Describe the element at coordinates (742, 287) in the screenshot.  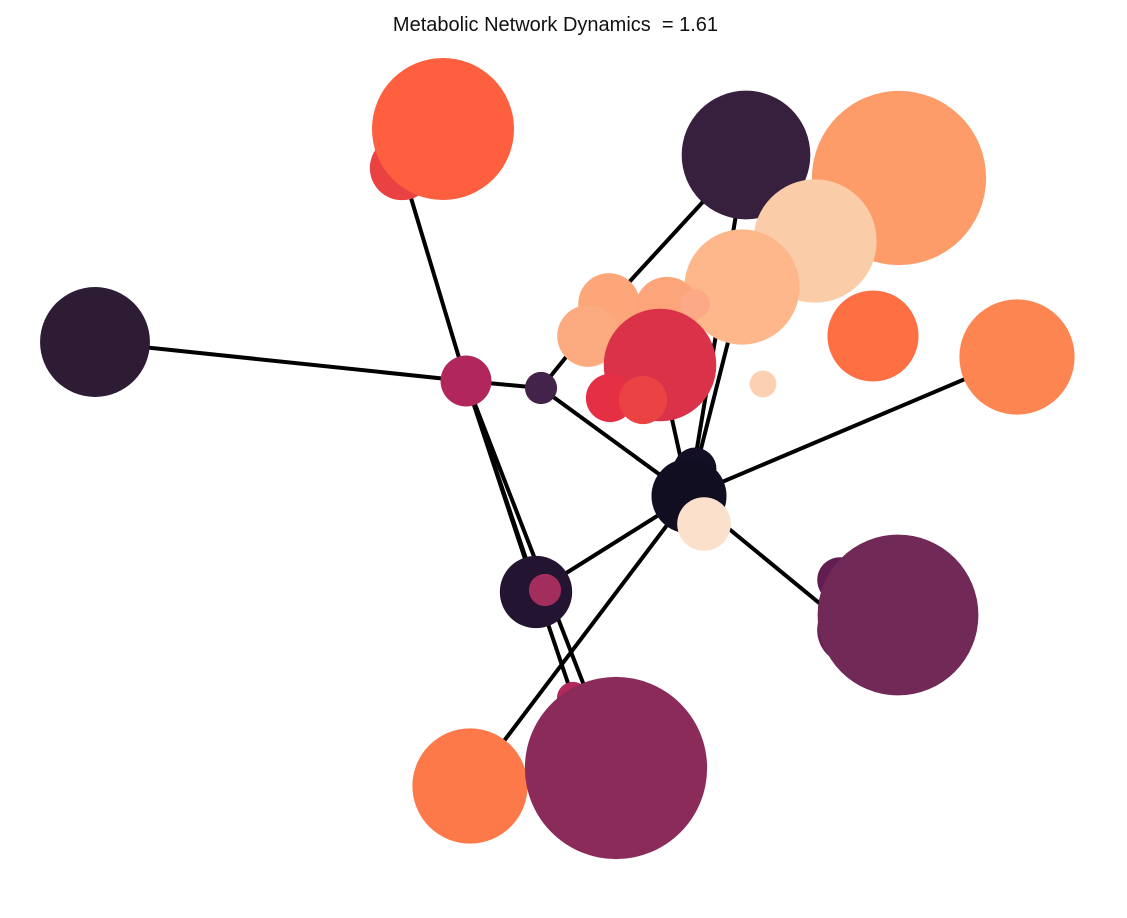
I see `node-n6` at that location.